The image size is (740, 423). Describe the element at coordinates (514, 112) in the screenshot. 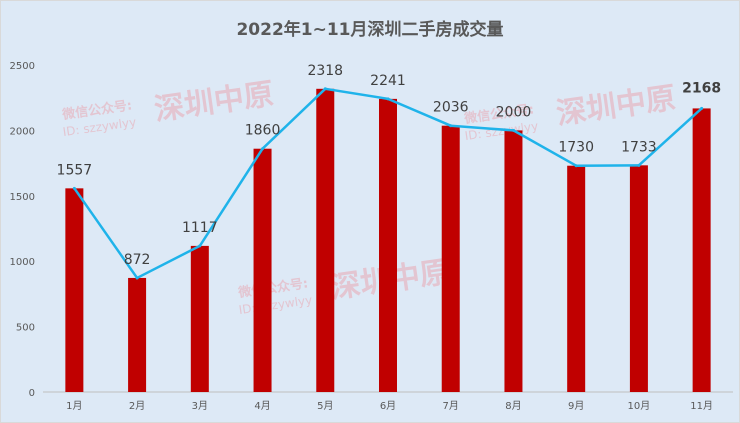

I see `data-label-8月: 2000` at that location.